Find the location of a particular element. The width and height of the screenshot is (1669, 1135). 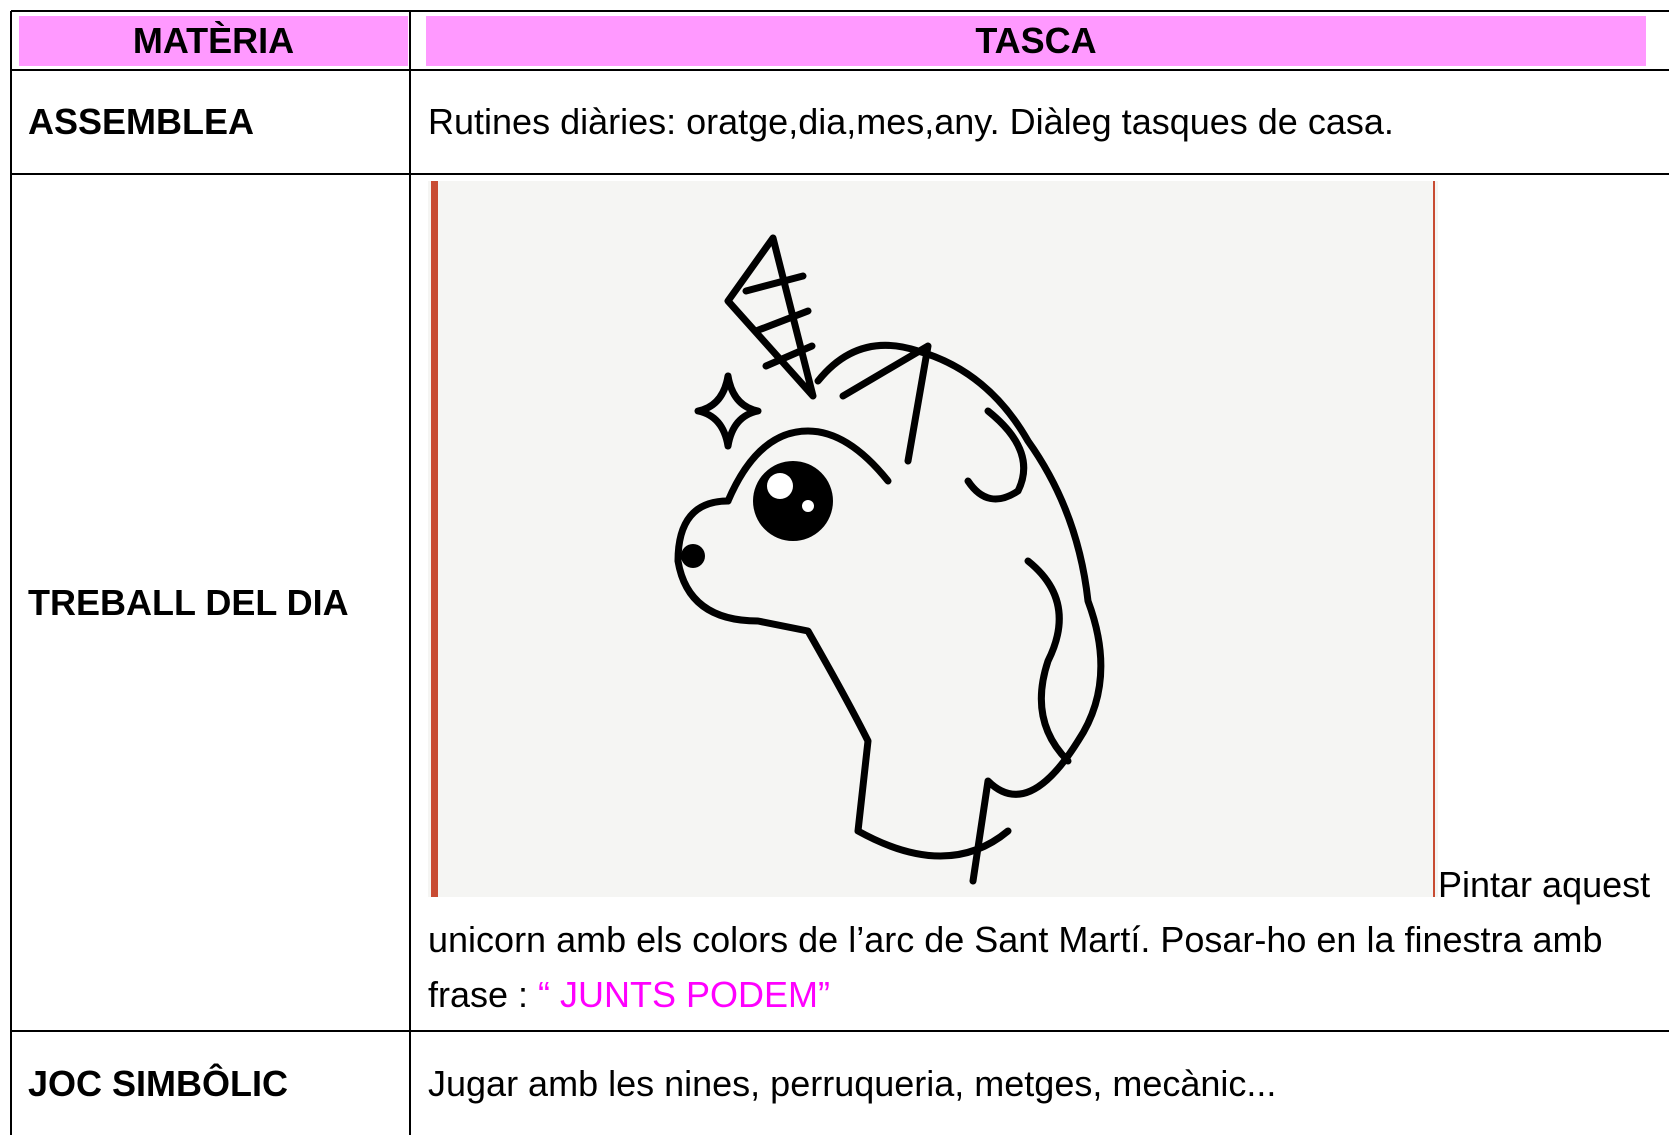

subject: TREBALL DEL DIA is located at coordinates (188, 602).